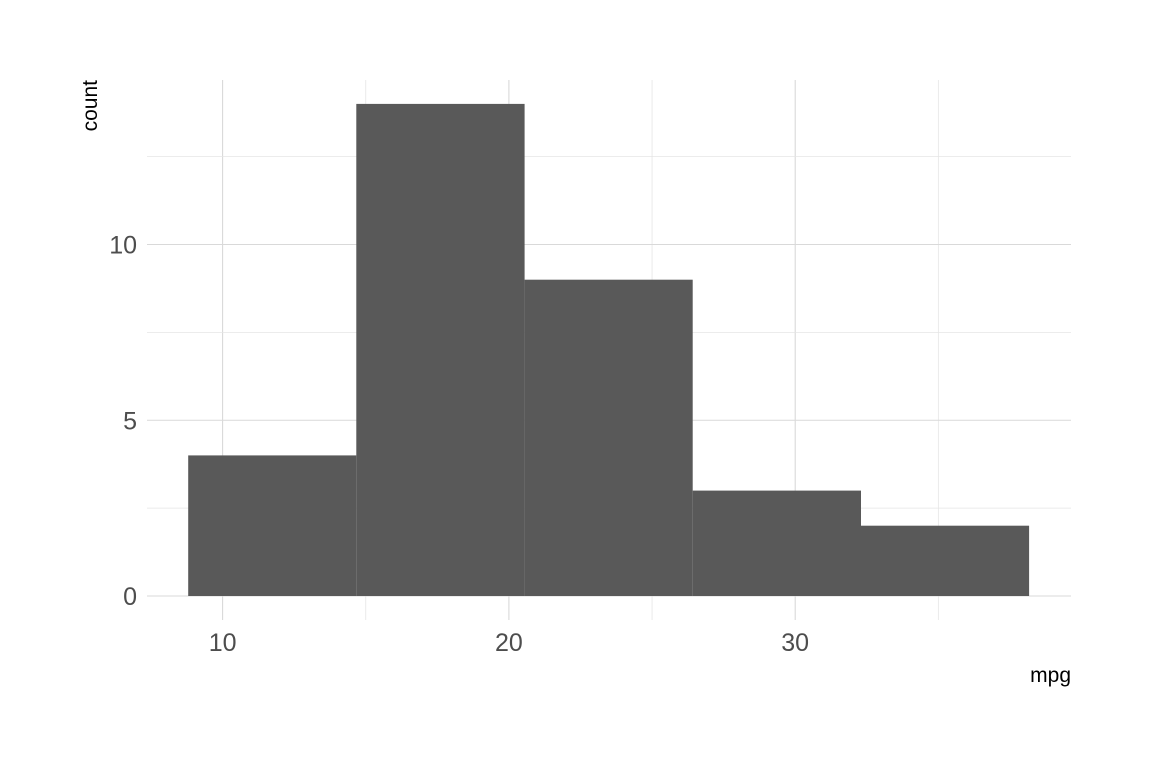 Image resolution: width=1152 pixels, height=768 pixels. What do you see at coordinates (90, 106) in the screenshot?
I see `y-axis-title: count` at bounding box center [90, 106].